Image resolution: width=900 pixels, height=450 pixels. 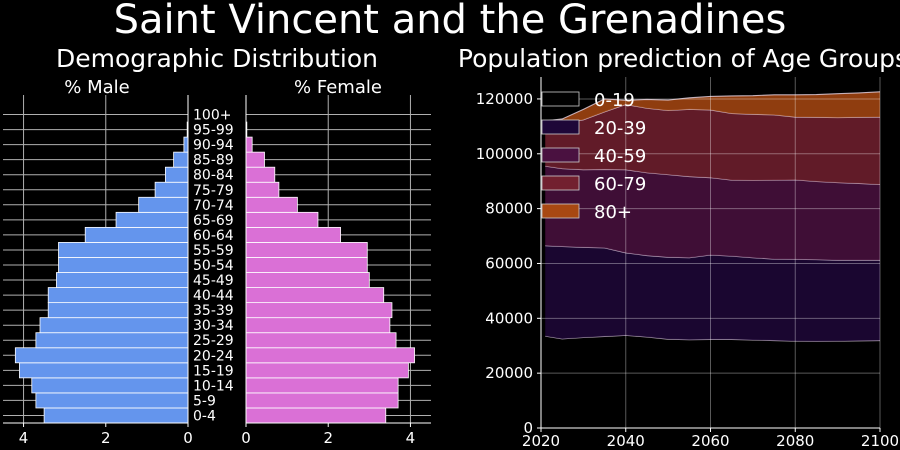 I want to click on legend-label: 80+, so click(x=613, y=212).